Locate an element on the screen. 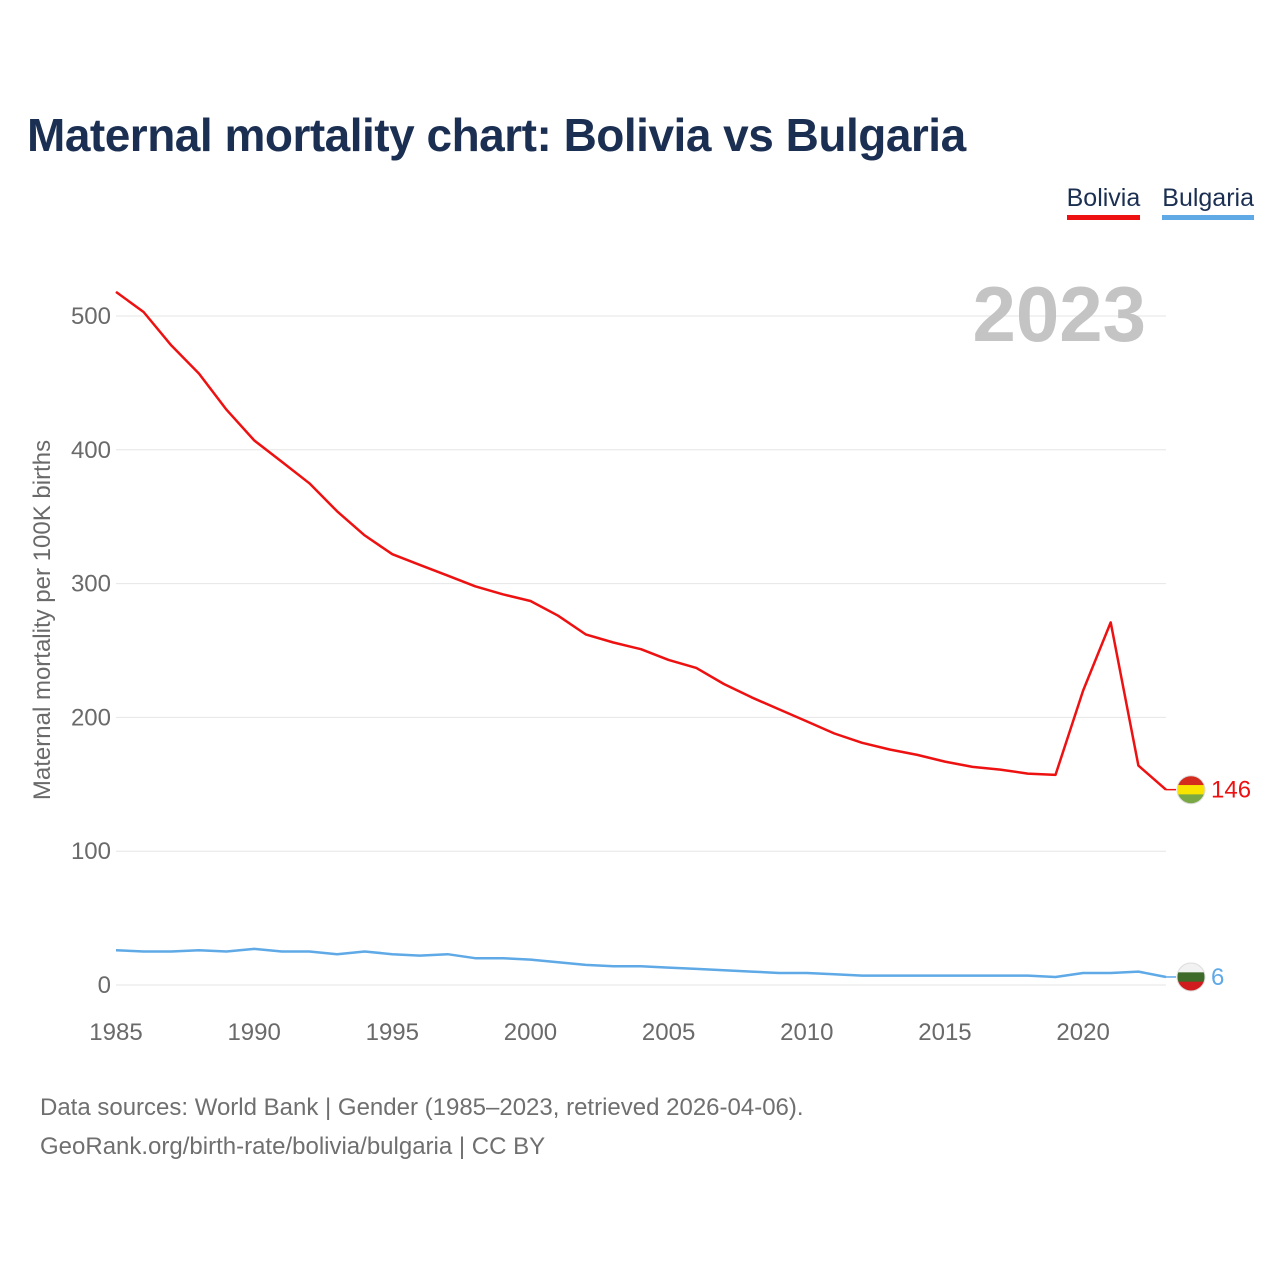 This screenshot has height=1280, width=1280. y-tick-label: 0 is located at coordinates (104, 985).